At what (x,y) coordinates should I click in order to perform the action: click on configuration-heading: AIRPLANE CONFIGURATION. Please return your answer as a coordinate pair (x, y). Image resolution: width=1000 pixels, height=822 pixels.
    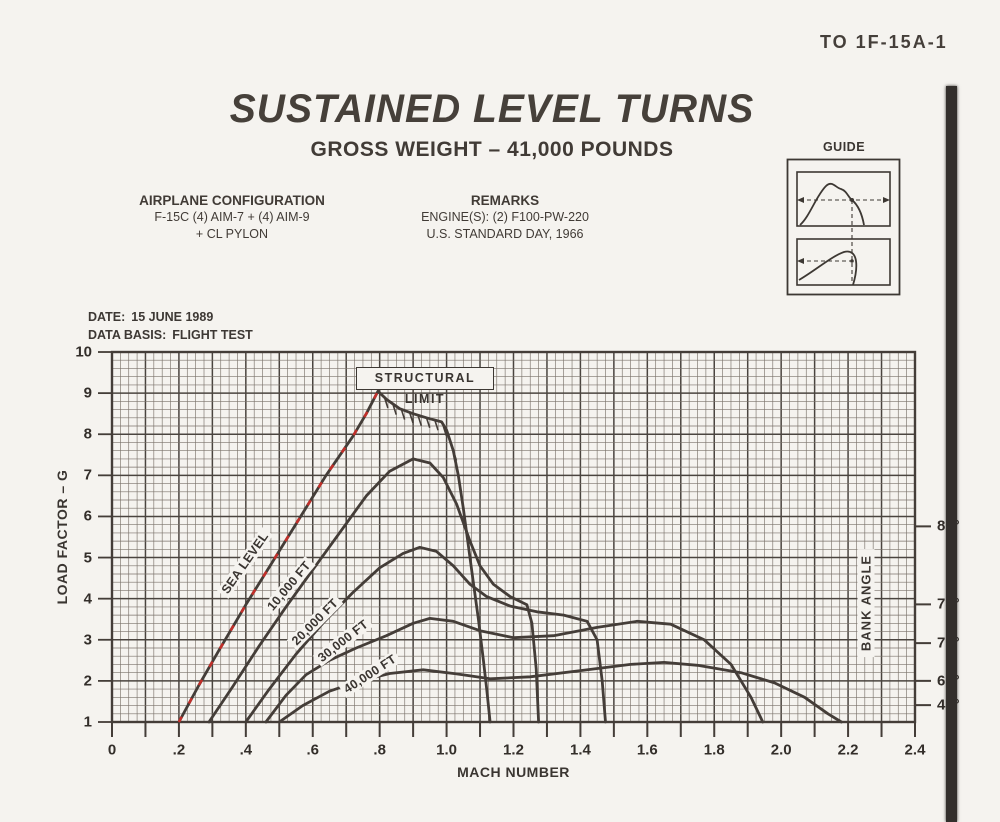
    Looking at the image, I should click on (232, 200).